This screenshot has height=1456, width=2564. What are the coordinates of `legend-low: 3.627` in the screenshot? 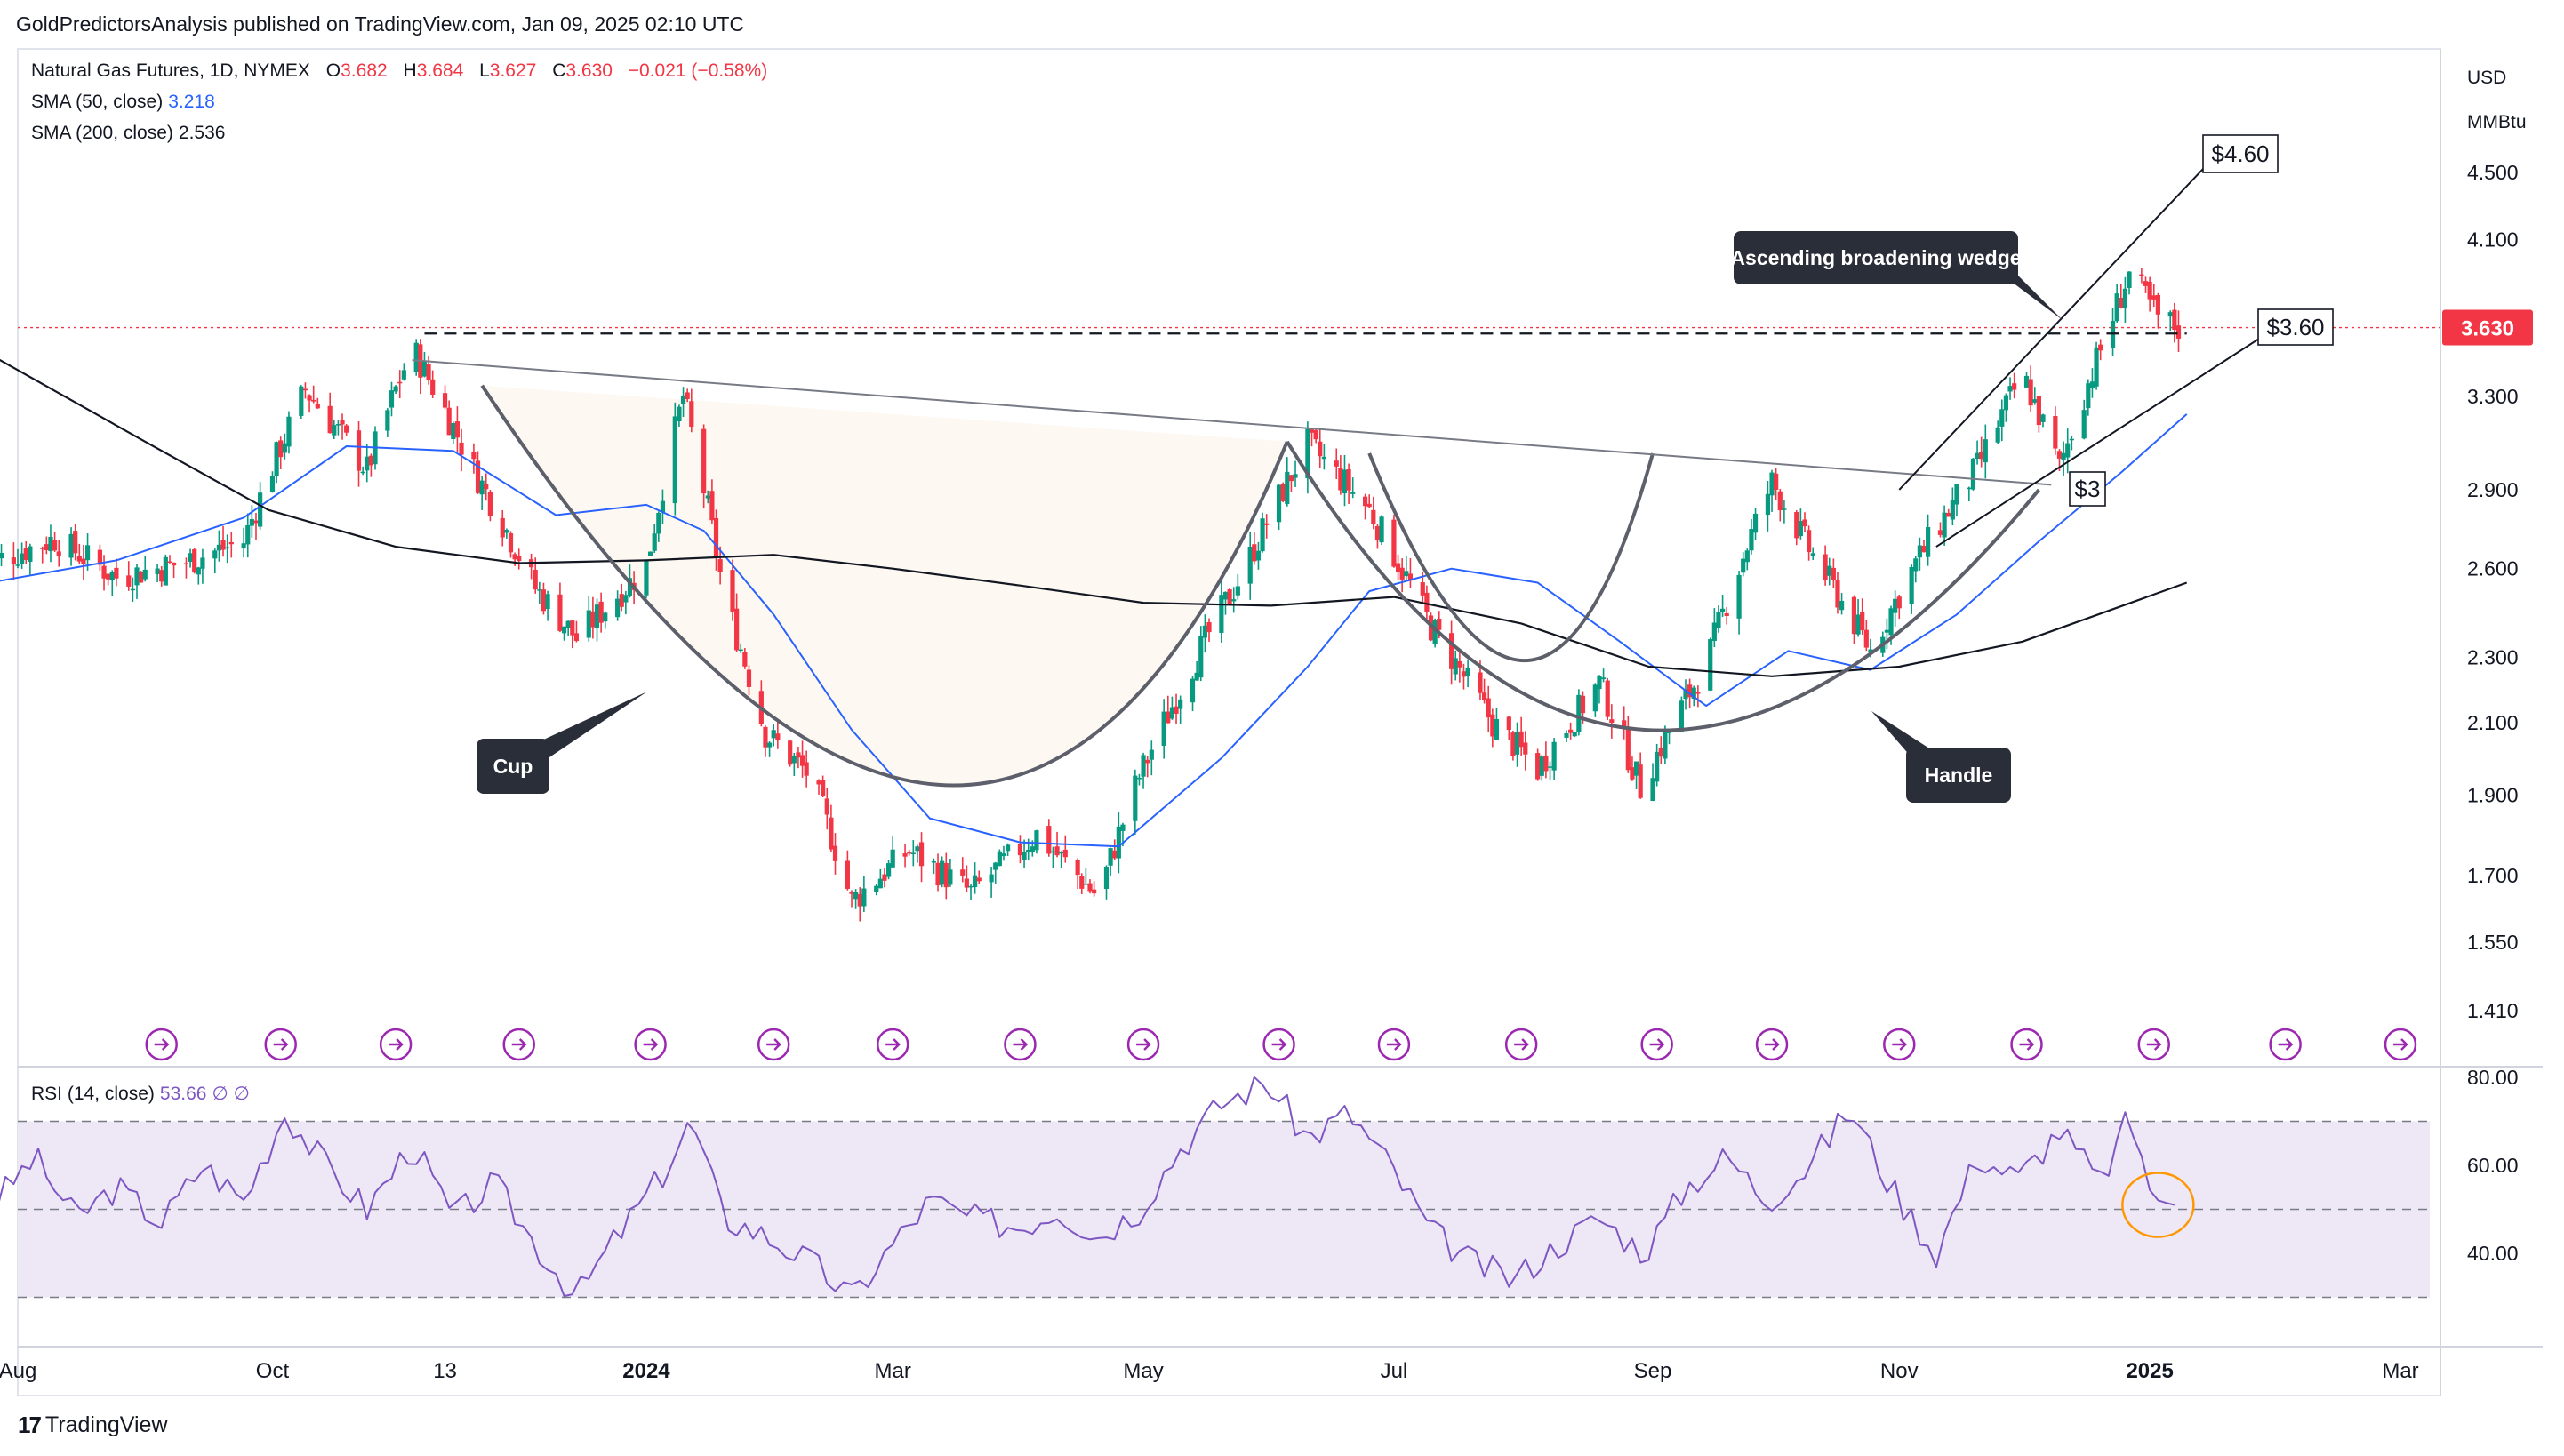 It's located at (513, 70).